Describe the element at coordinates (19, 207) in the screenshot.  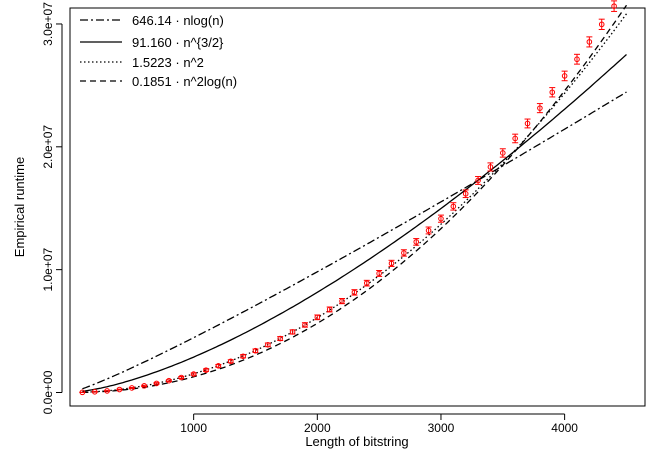
I see `y-axis-label: Empirical runtime` at that location.